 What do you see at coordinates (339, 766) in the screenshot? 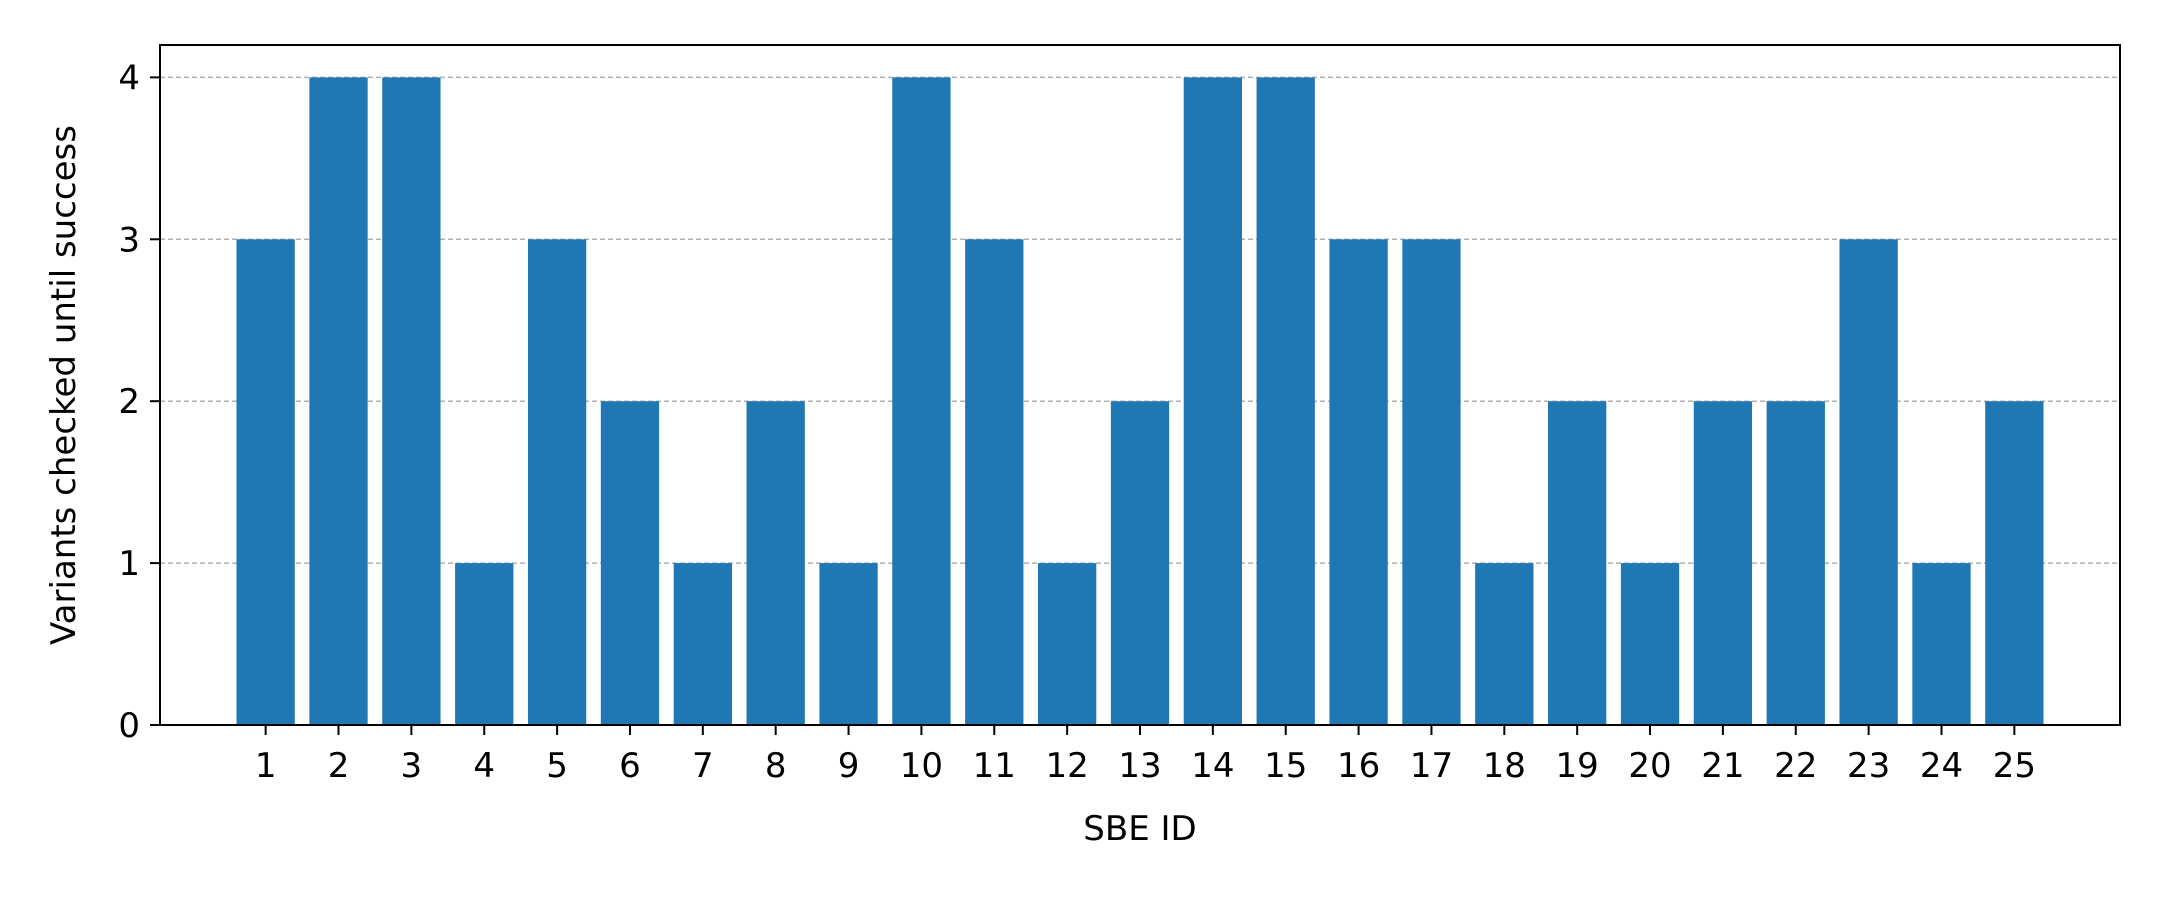
I see `x-tick-label: 2` at bounding box center [339, 766].